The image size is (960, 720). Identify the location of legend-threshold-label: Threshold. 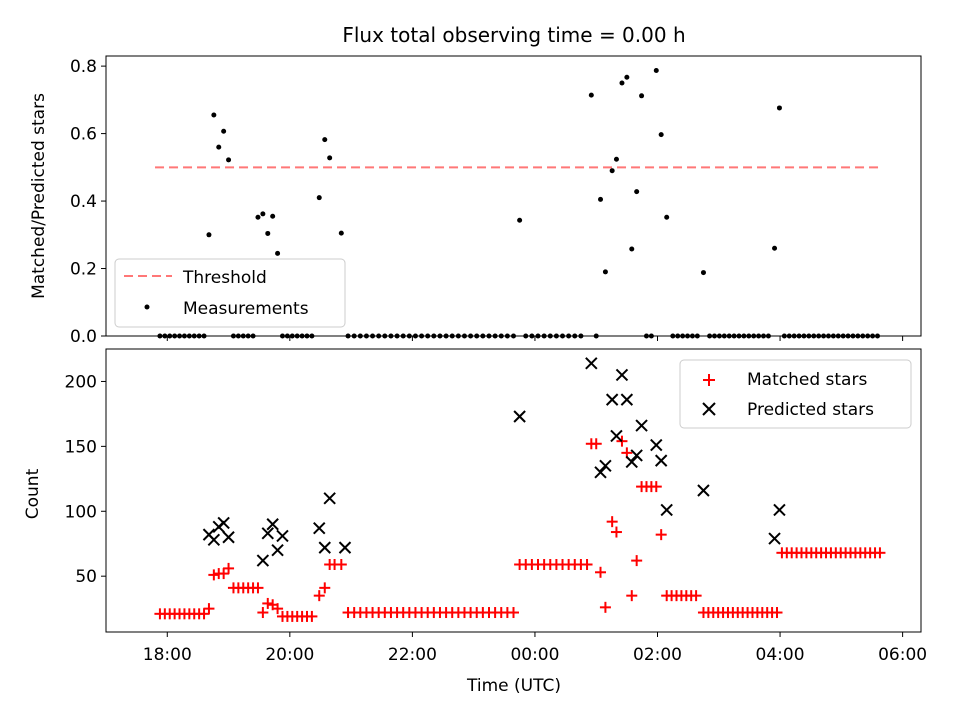
(224, 278).